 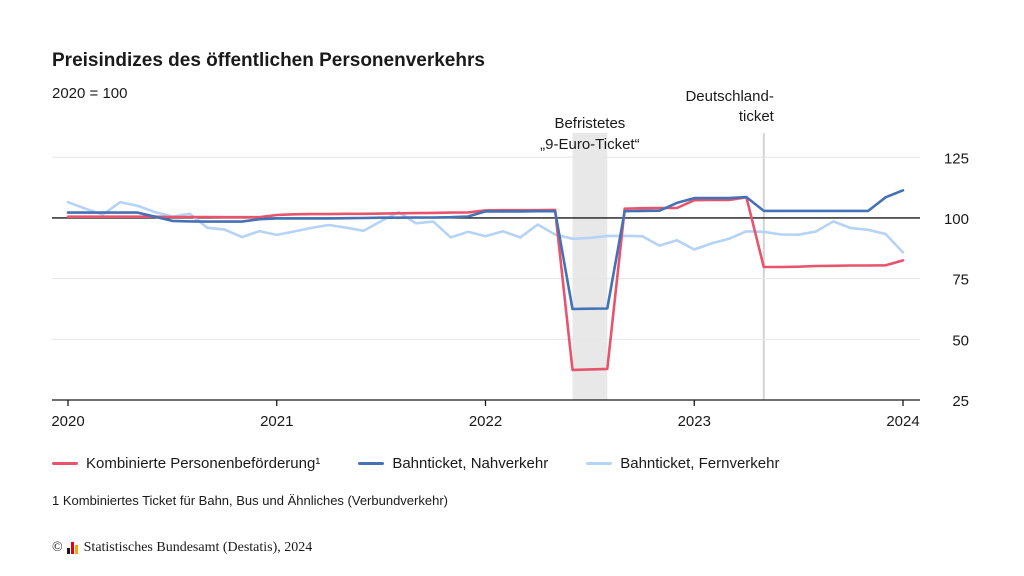 What do you see at coordinates (694, 421) in the screenshot?
I see `x-tick-label-2023: 2023` at bounding box center [694, 421].